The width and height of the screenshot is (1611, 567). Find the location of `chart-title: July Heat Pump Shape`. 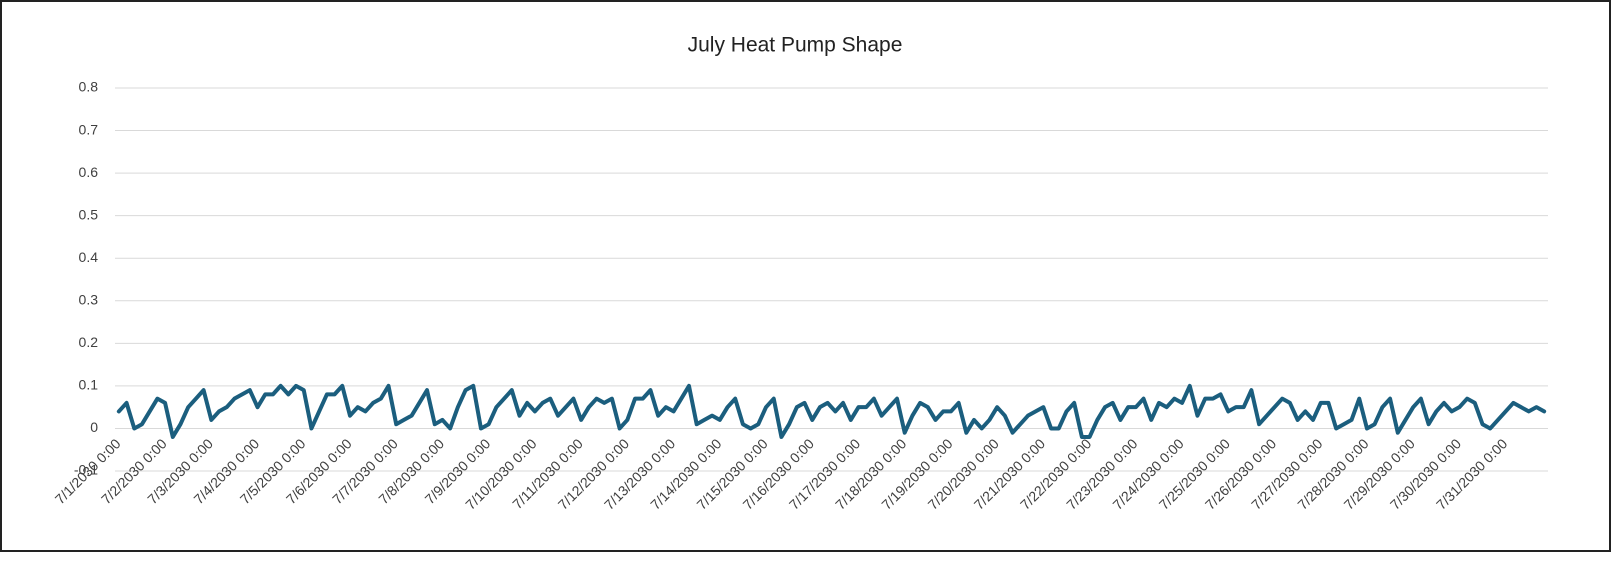

chart-title: July Heat Pump Shape is located at coordinates (795, 45).